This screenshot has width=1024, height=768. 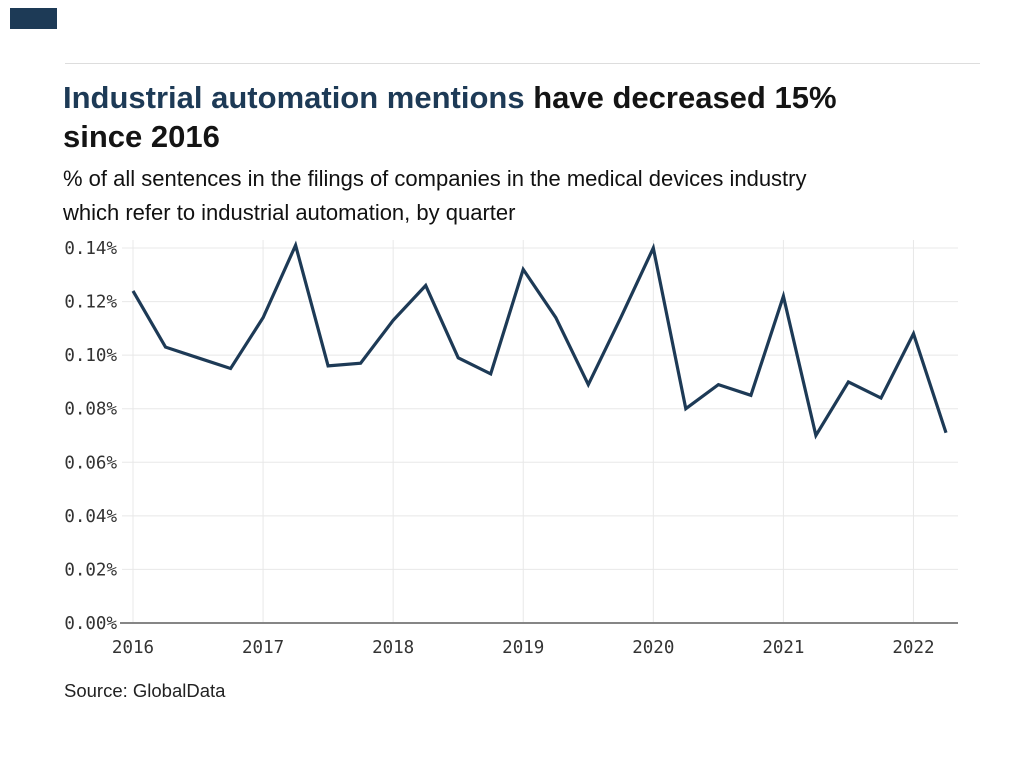 What do you see at coordinates (145, 690) in the screenshot?
I see `source-label: Source: GlobalData` at bounding box center [145, 690].